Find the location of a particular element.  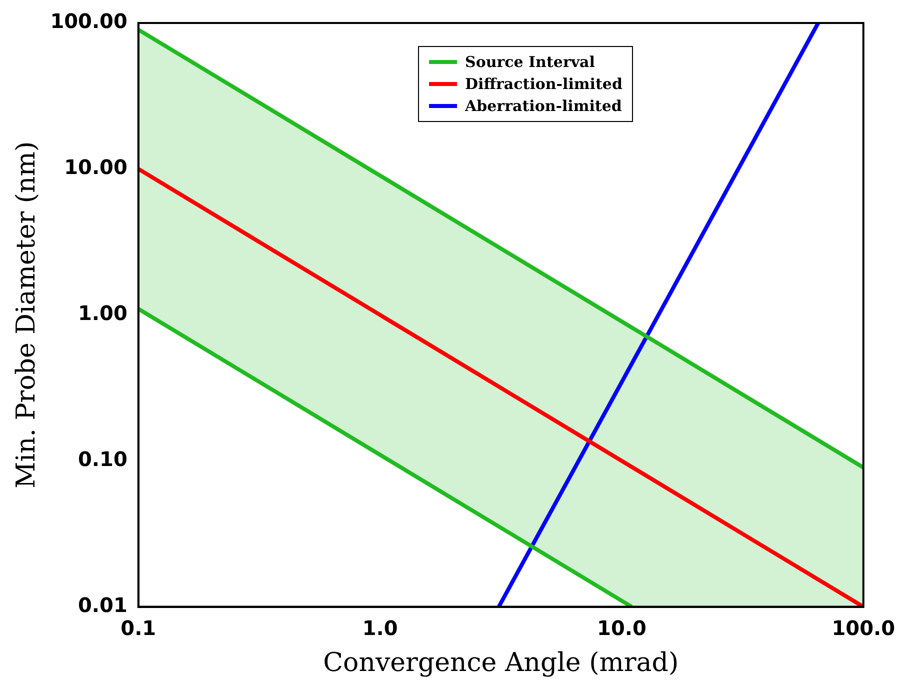

x-axis-title: Convergence Angle (mrad) is located at coordinates (501, 663).